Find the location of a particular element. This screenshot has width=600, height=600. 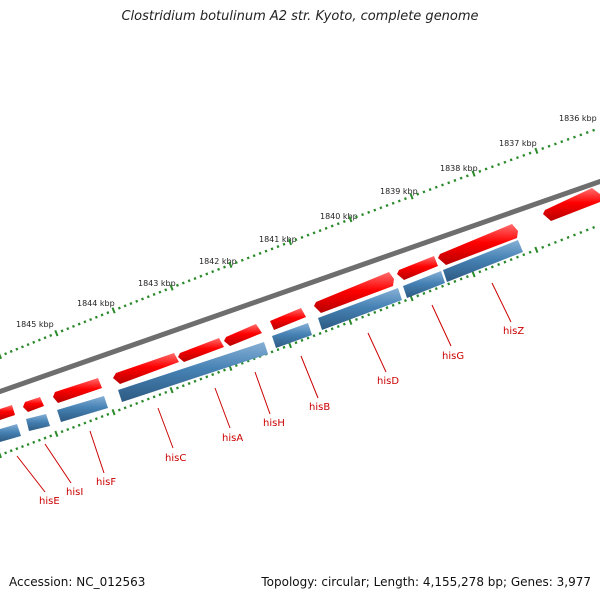

ruler-label-1841: 1841 kbp is located at coordinates (278, 239).